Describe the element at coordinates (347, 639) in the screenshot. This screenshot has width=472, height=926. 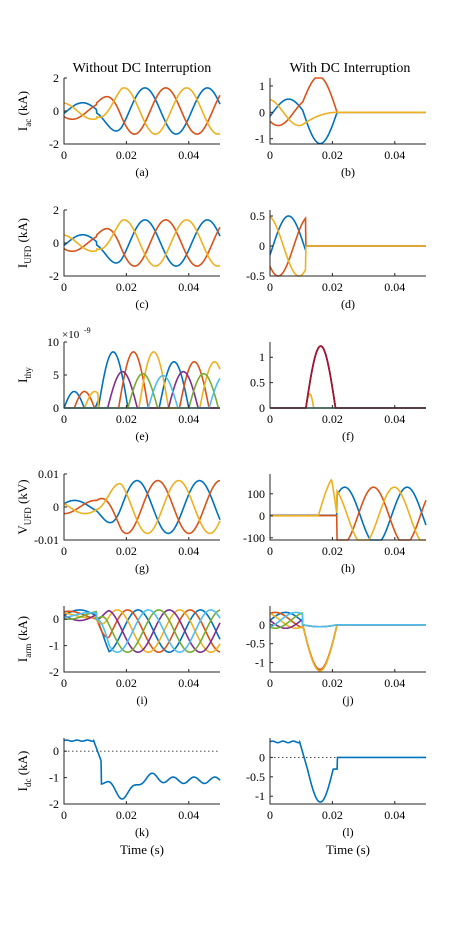
I see `axes-j` at that location.